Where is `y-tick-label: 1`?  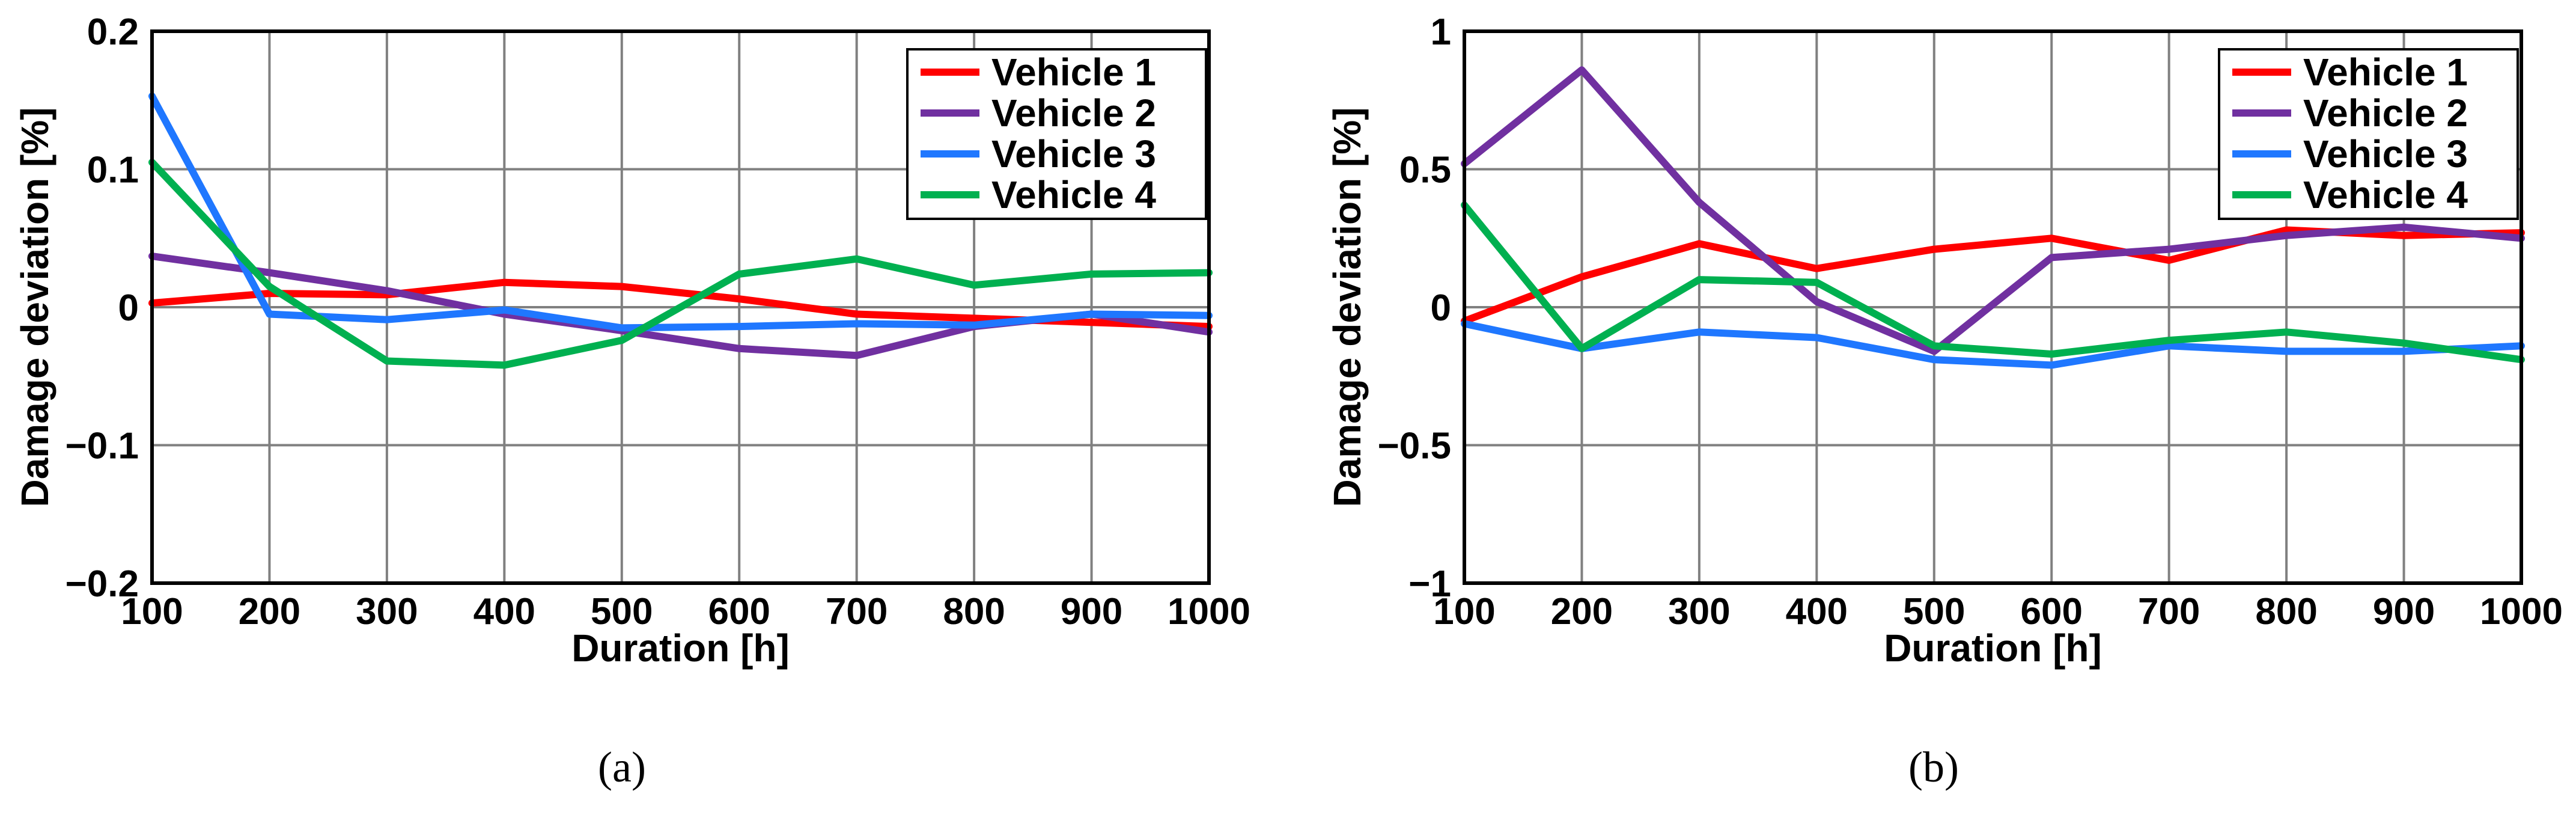
y-tick-label: 1 is located at coordinates (1441, 32).